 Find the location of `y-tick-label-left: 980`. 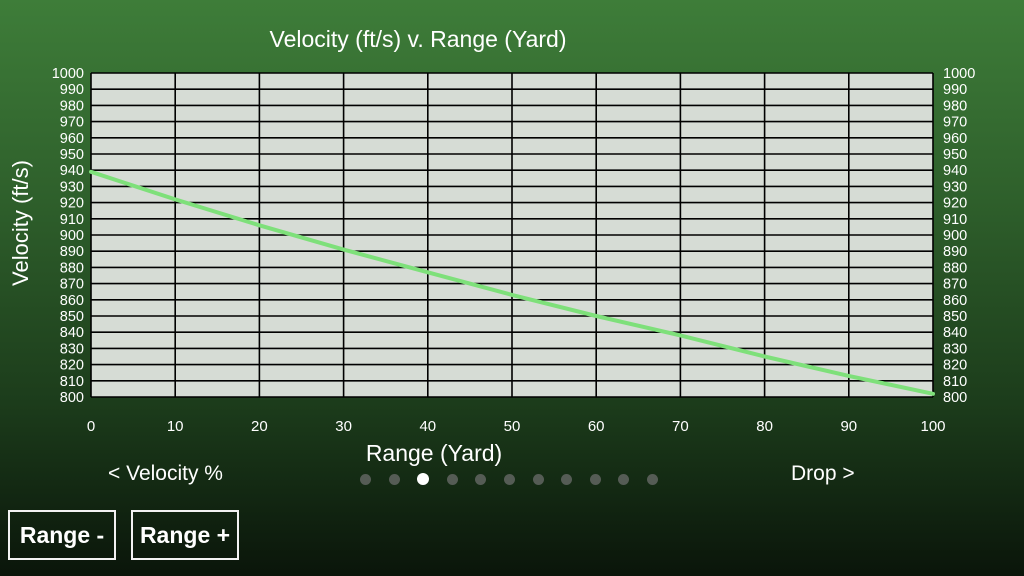

y-tick-label-left: 980 is located at coordinates (72, 106).